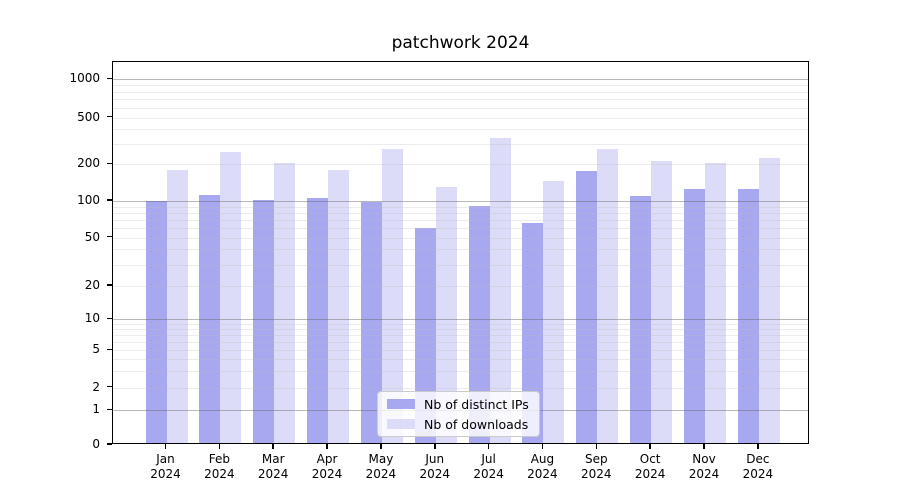 This screenshot has height=500, width=900. I want to click on bar-distinct-ips-jul, so click(479, 324).